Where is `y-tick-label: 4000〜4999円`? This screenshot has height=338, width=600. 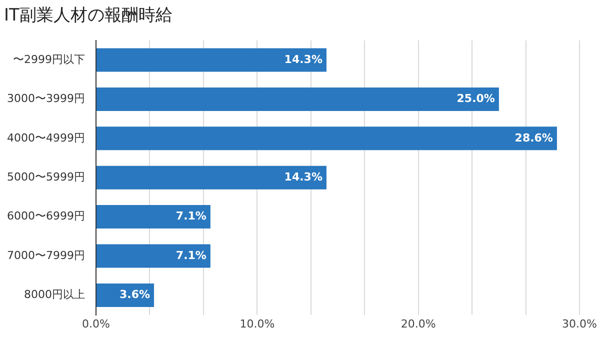 y-tick-label: 4000〜4999円 is located at coordinates (45, 137).